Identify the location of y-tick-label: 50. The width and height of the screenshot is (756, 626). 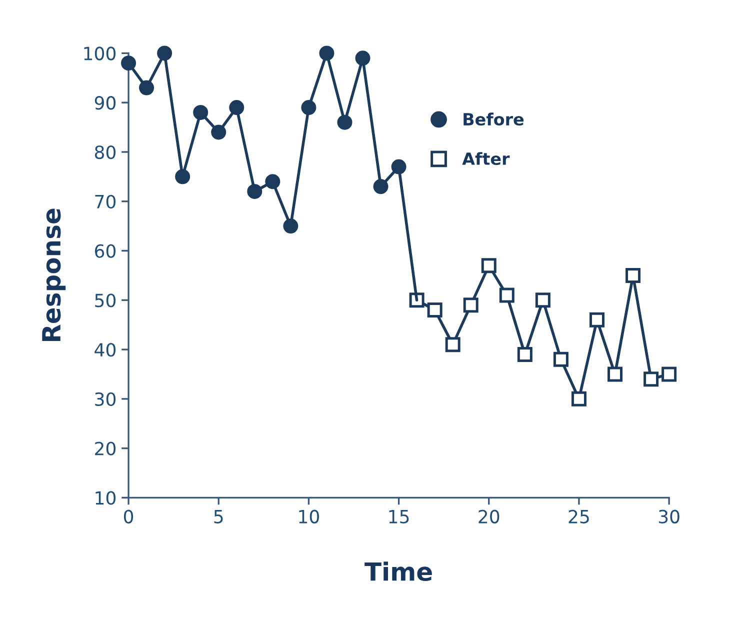
(105, 301).